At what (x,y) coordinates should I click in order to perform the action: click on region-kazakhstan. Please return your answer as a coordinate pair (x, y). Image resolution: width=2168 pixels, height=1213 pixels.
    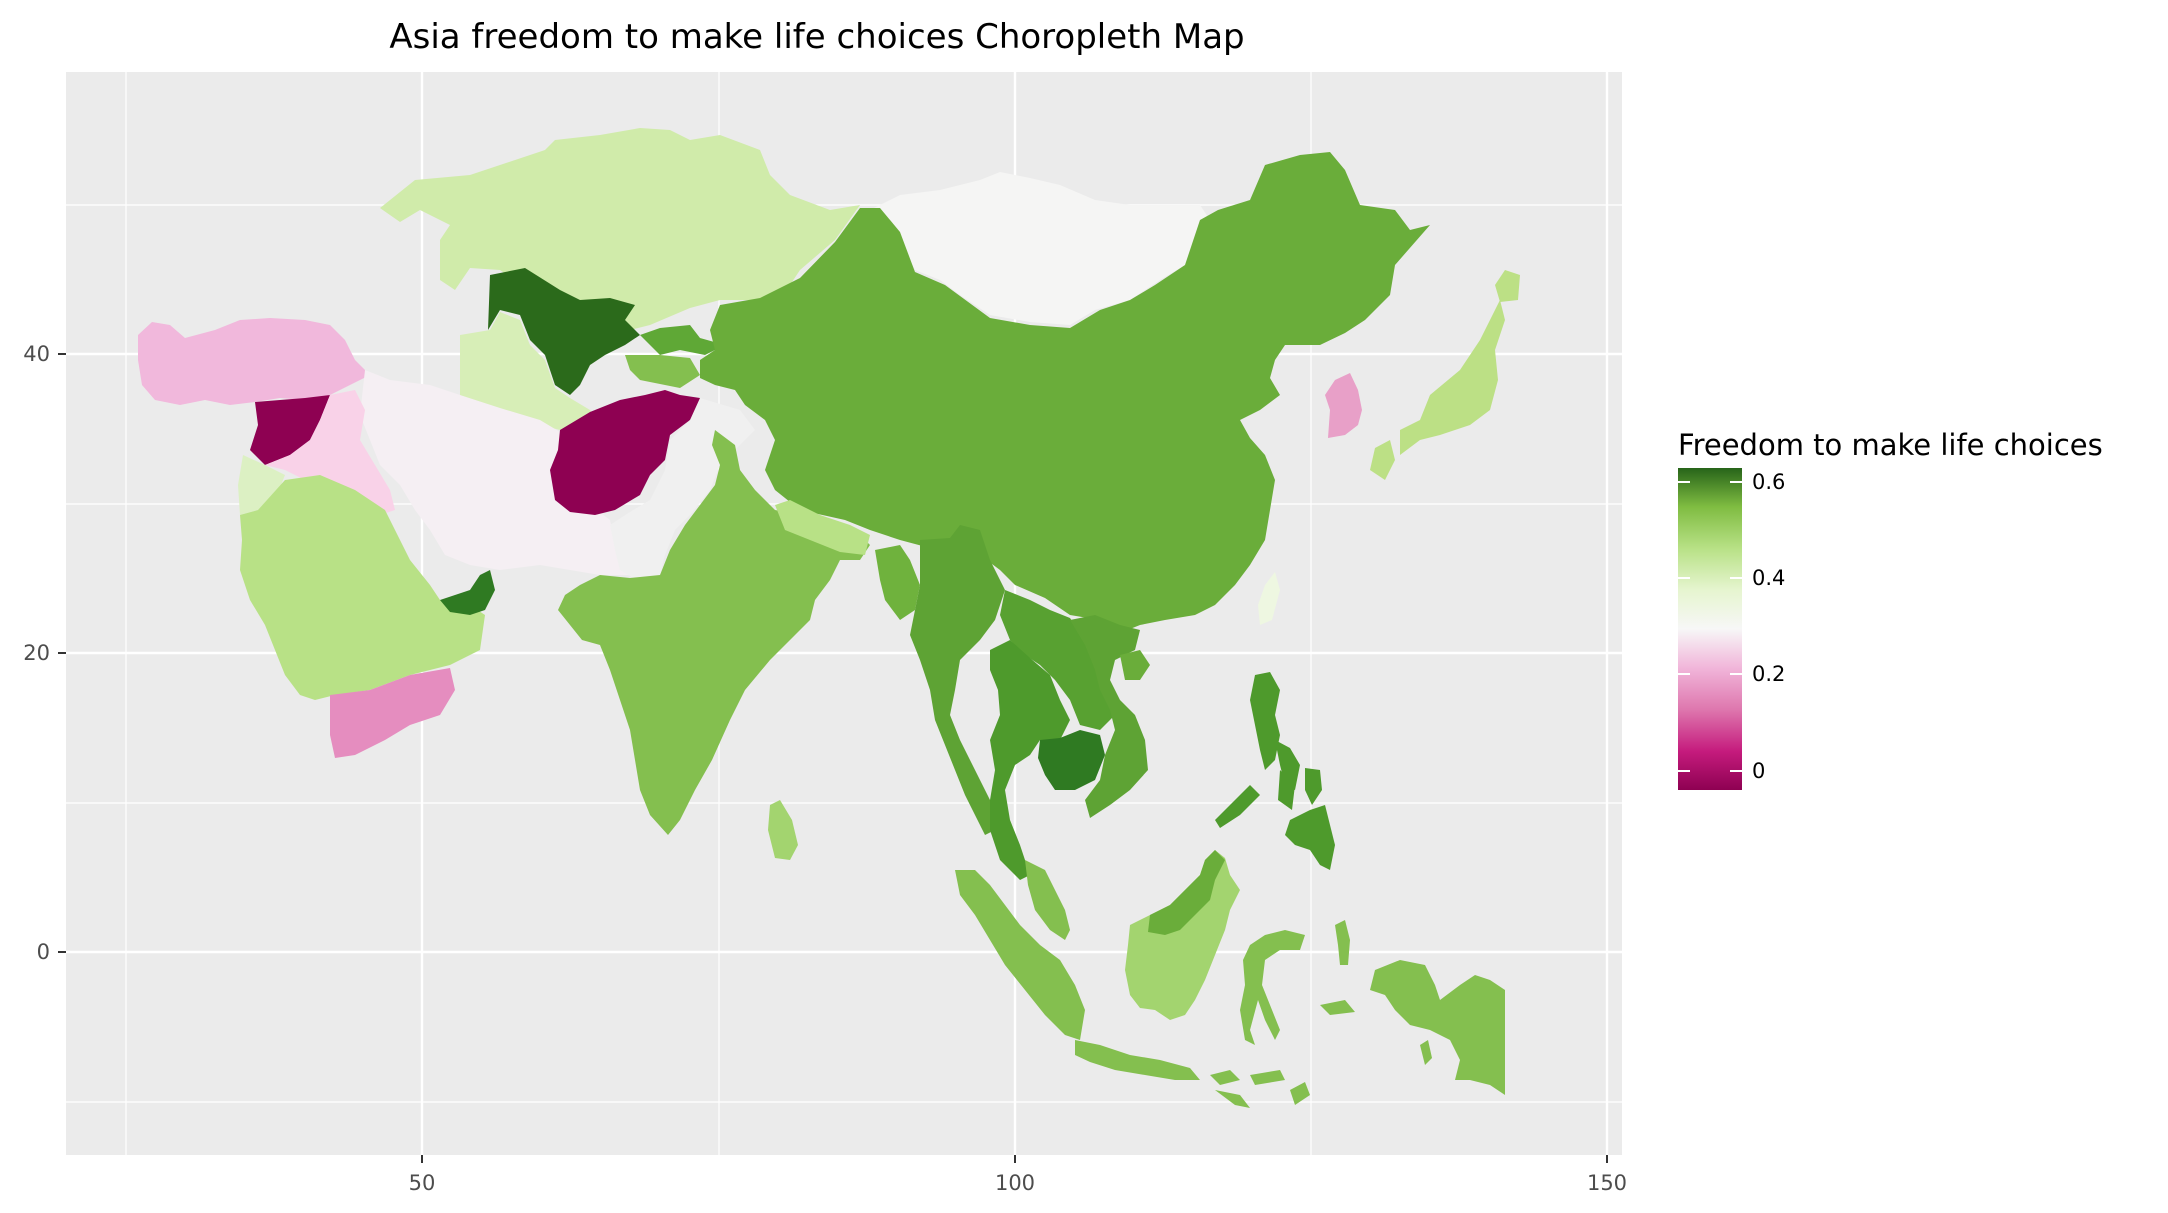
    Looking at the image, I should click on (620, 231).